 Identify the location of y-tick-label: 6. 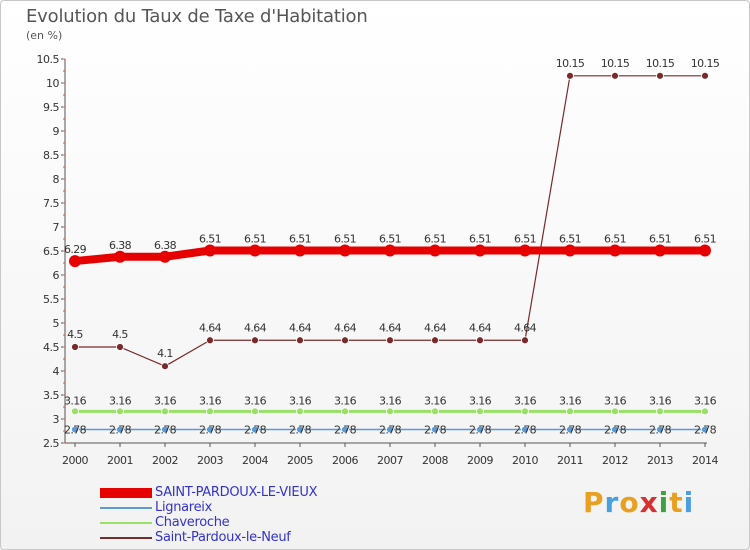
(56, 275).